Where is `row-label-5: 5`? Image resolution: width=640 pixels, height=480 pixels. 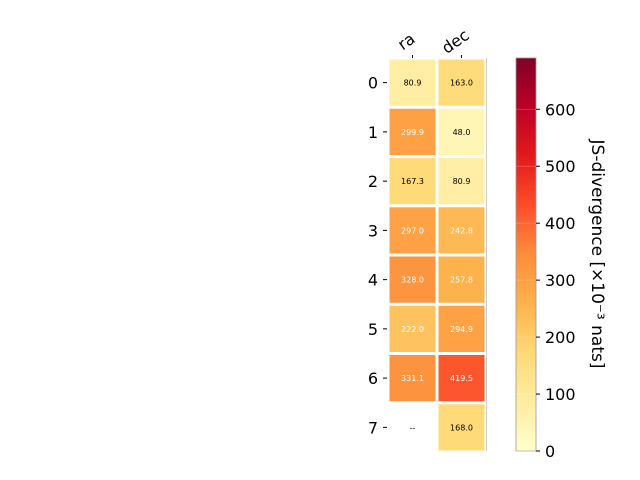
row-label-5: 5 is located at coordinates (373, 329).